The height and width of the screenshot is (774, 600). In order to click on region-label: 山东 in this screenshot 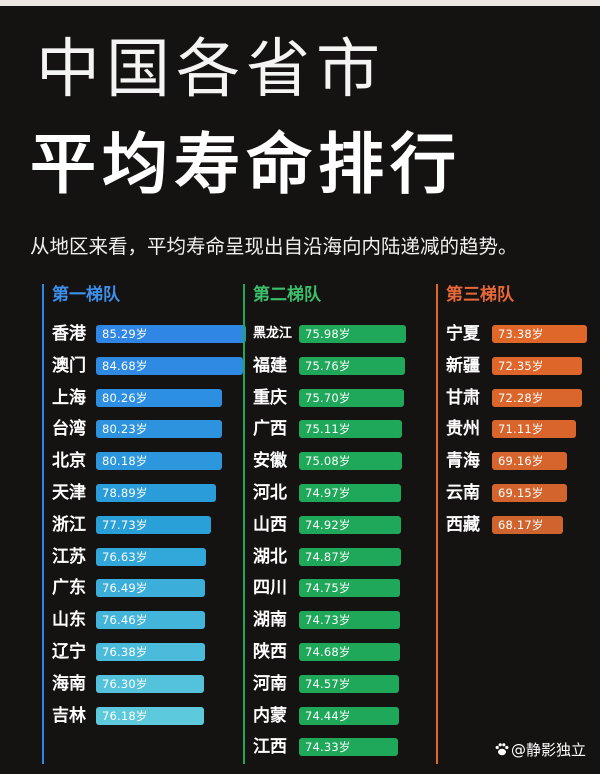, I will do `click(69, 620)`.